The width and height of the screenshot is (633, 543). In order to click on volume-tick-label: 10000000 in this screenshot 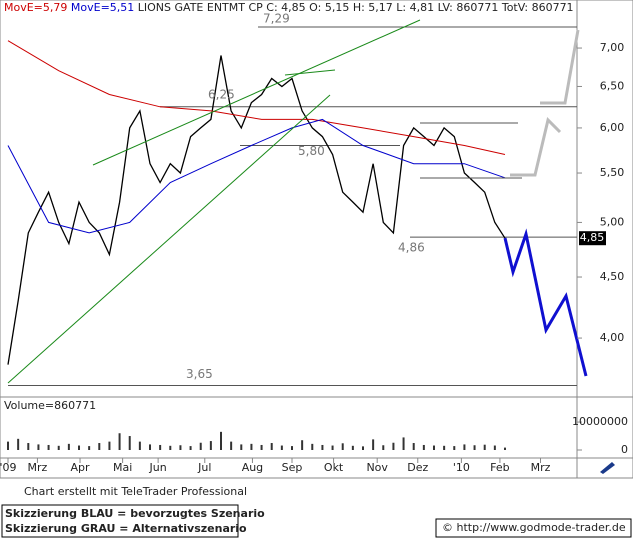, I will do `click(600, 421)`.